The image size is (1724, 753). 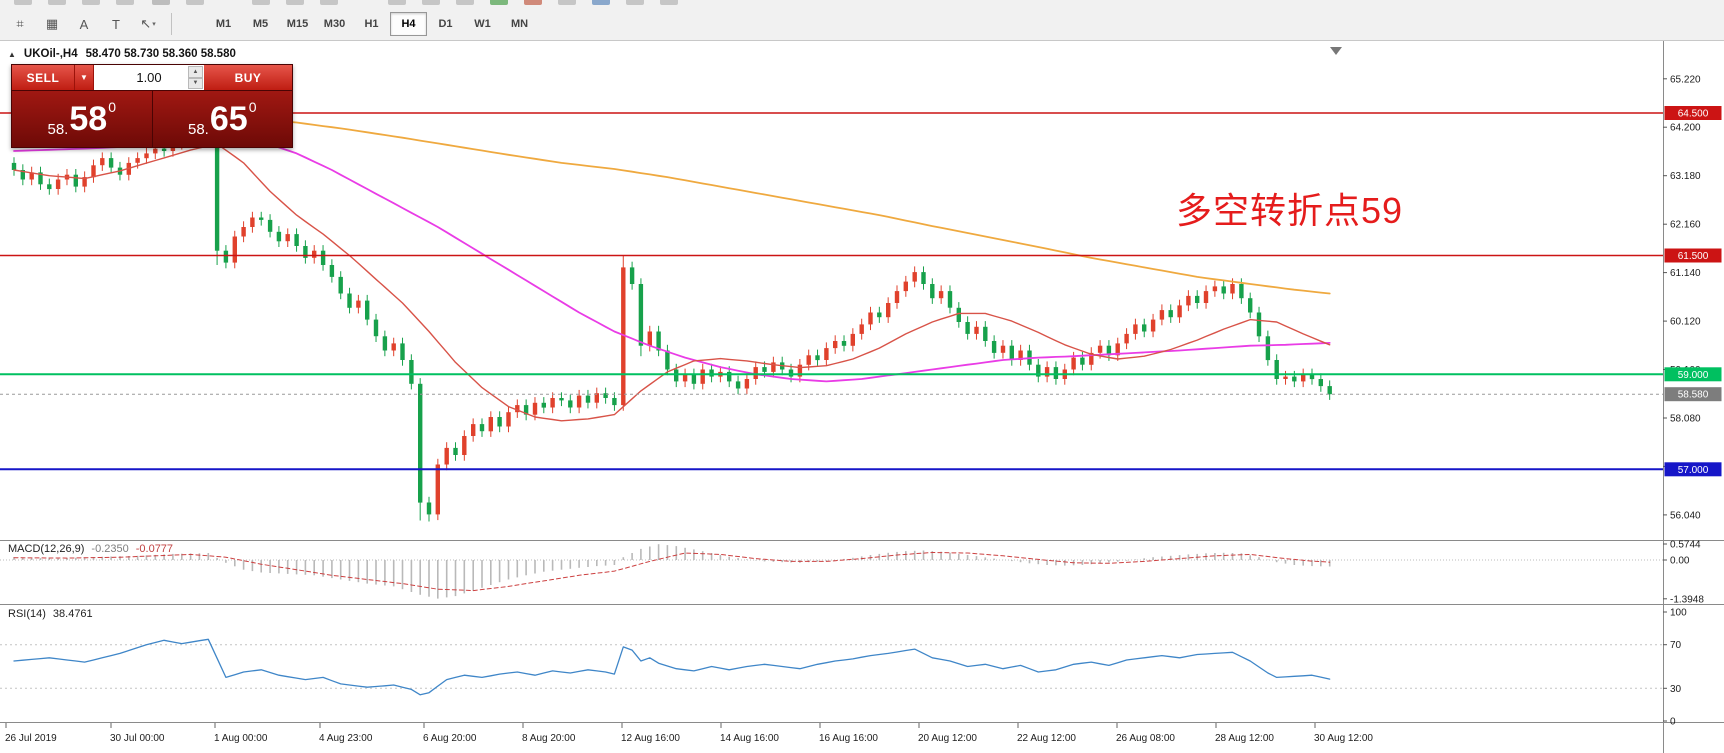 I want to click on time-axis-label: 1 Aug 00:00, so click(x=241, y=738).